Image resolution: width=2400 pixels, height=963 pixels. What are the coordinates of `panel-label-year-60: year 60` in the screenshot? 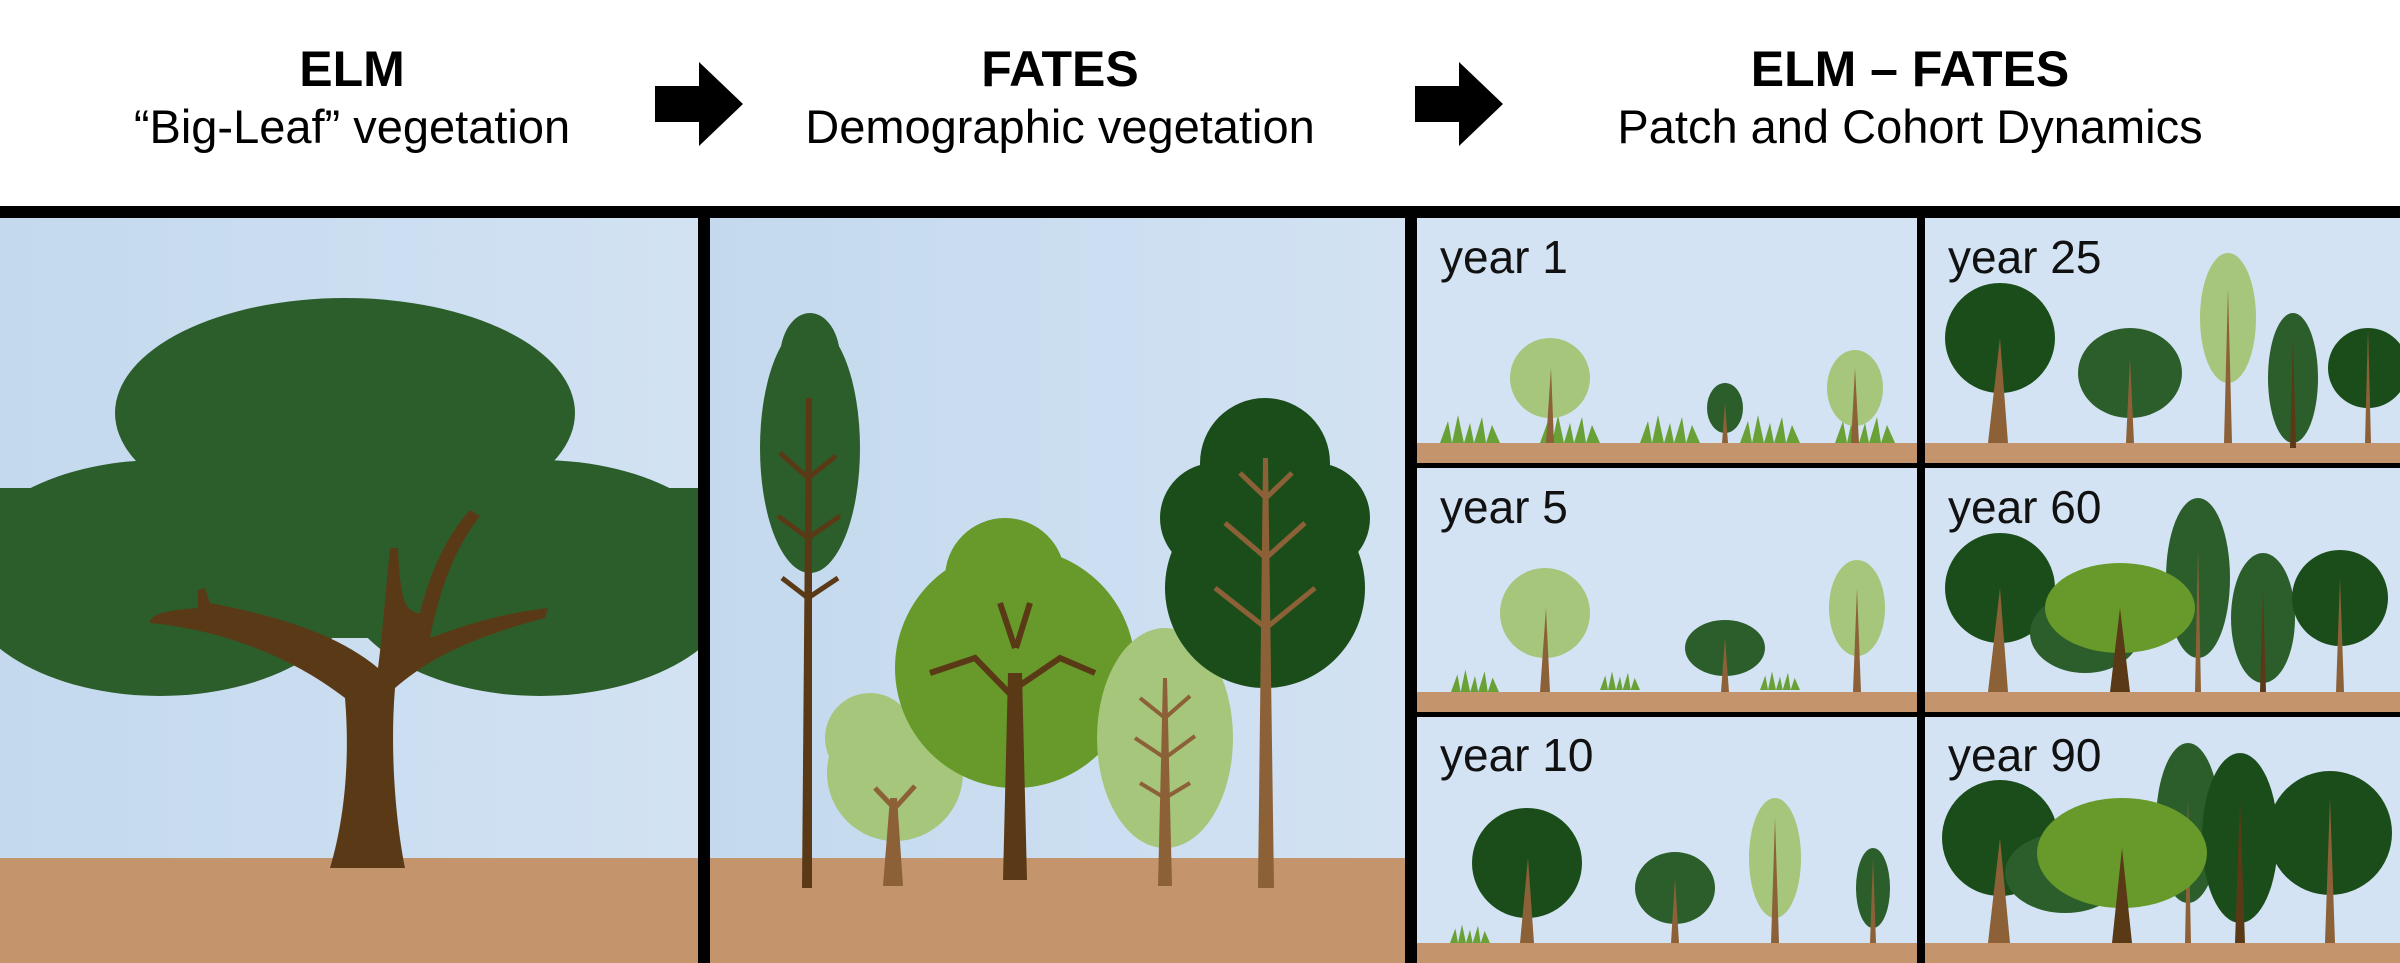 It's located at (2025, 507).